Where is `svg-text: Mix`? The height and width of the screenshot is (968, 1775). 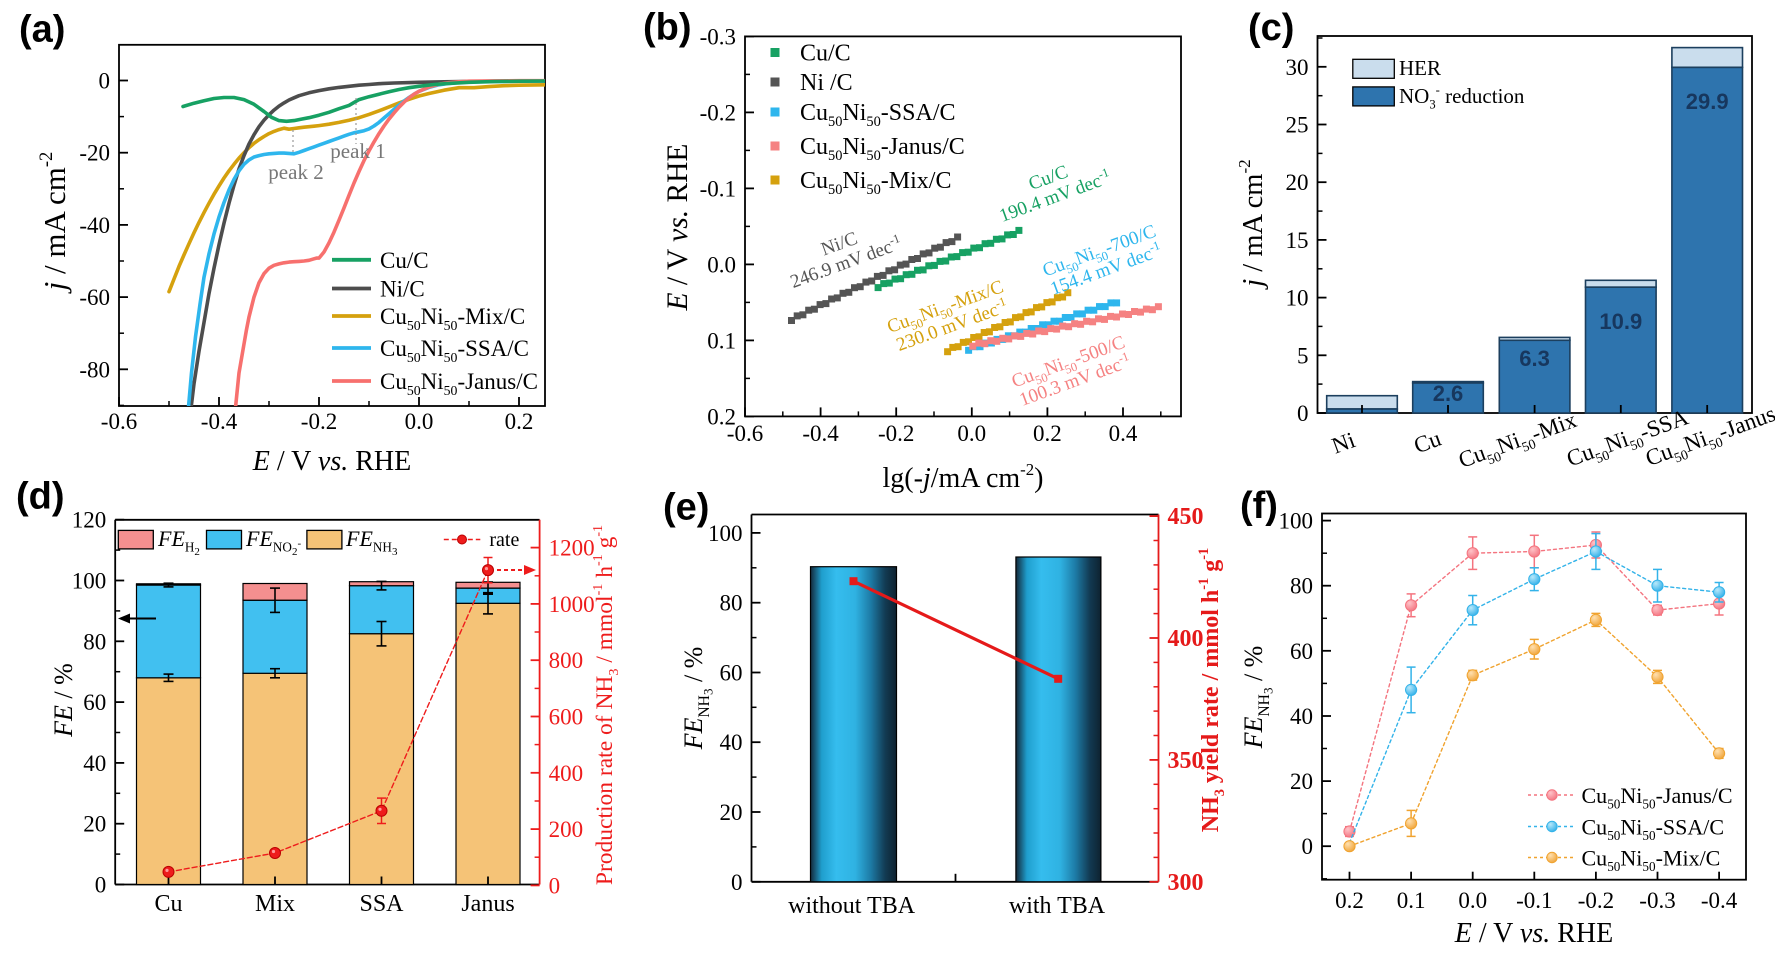
svg-text: Mix is located at coordinates (275, 904).